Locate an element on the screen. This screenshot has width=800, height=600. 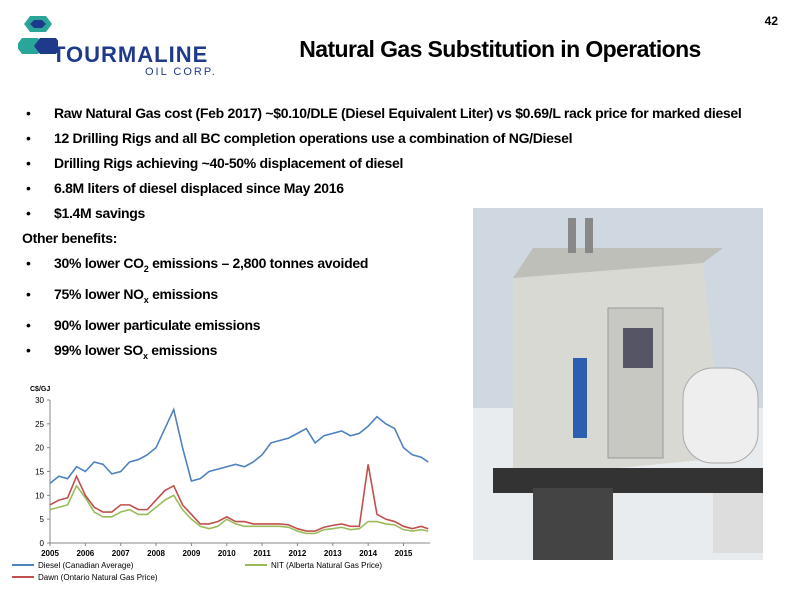
x-tick-label: 2013 is located at coordinates (333, 553).